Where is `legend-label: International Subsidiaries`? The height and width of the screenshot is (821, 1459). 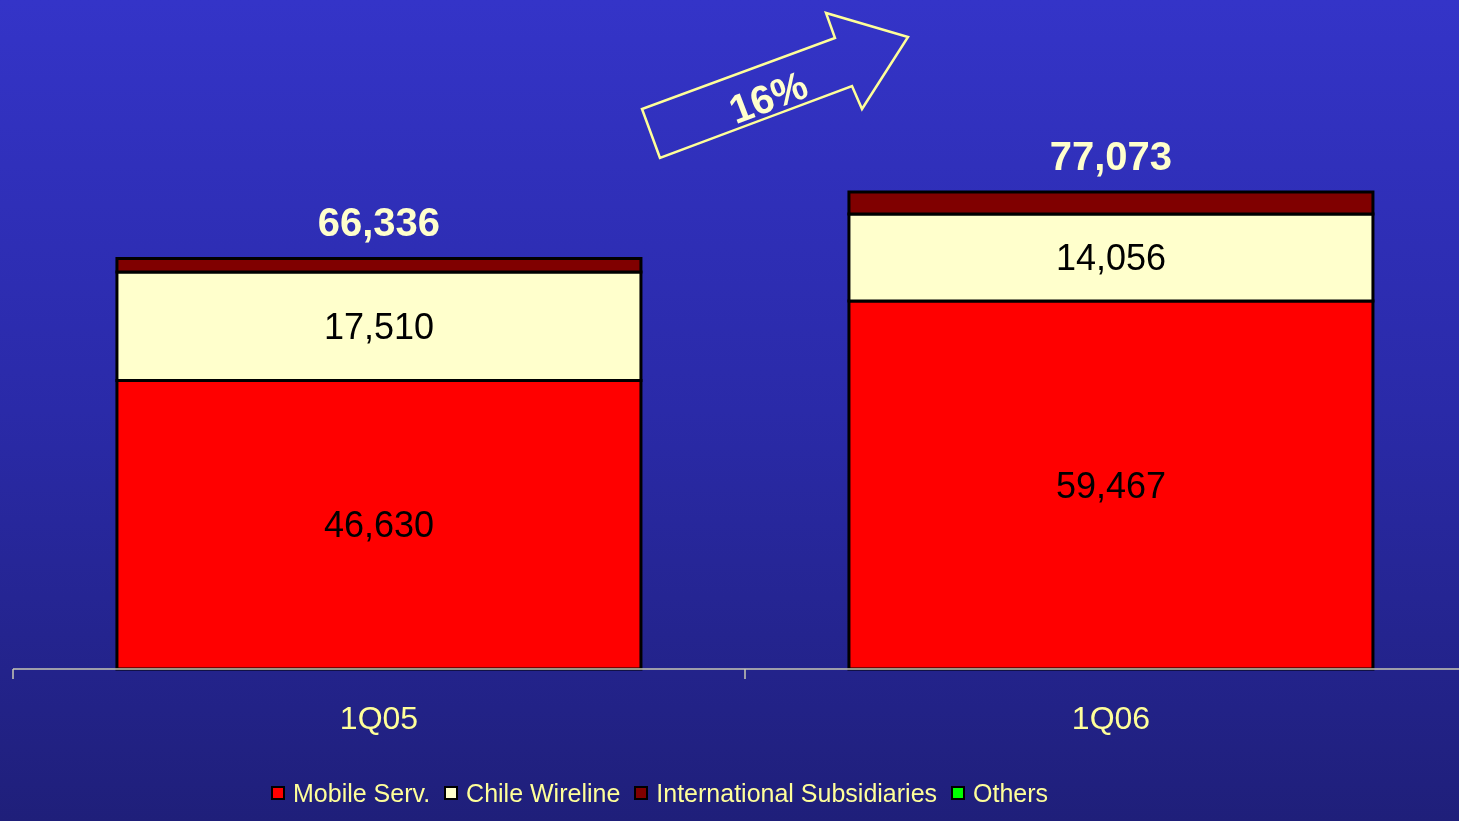
legend-label: International Subsidiaries is located at coordinates (797, 793).